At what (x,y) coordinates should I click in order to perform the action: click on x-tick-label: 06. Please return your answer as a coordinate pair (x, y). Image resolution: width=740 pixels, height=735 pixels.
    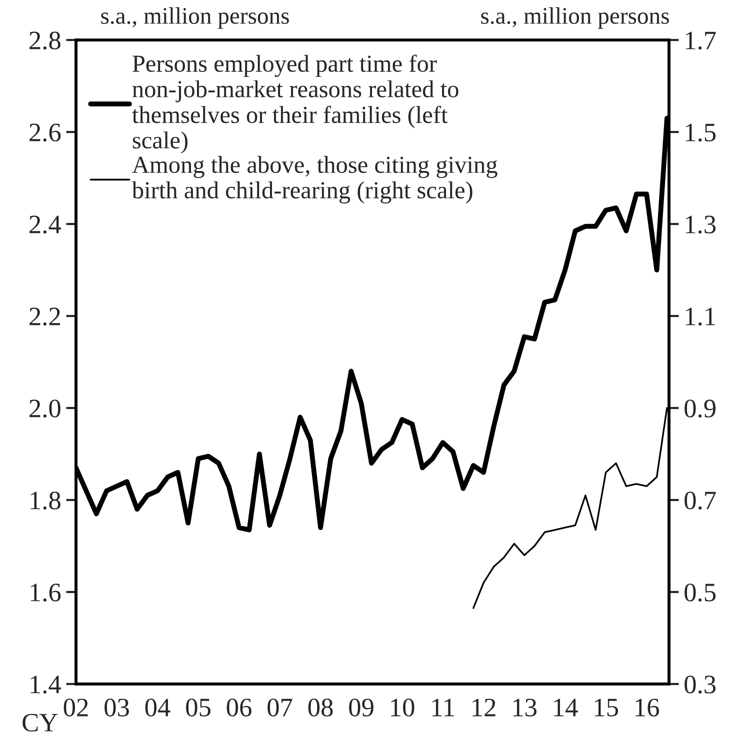
    Looking at the image, I should click on (239, 707).